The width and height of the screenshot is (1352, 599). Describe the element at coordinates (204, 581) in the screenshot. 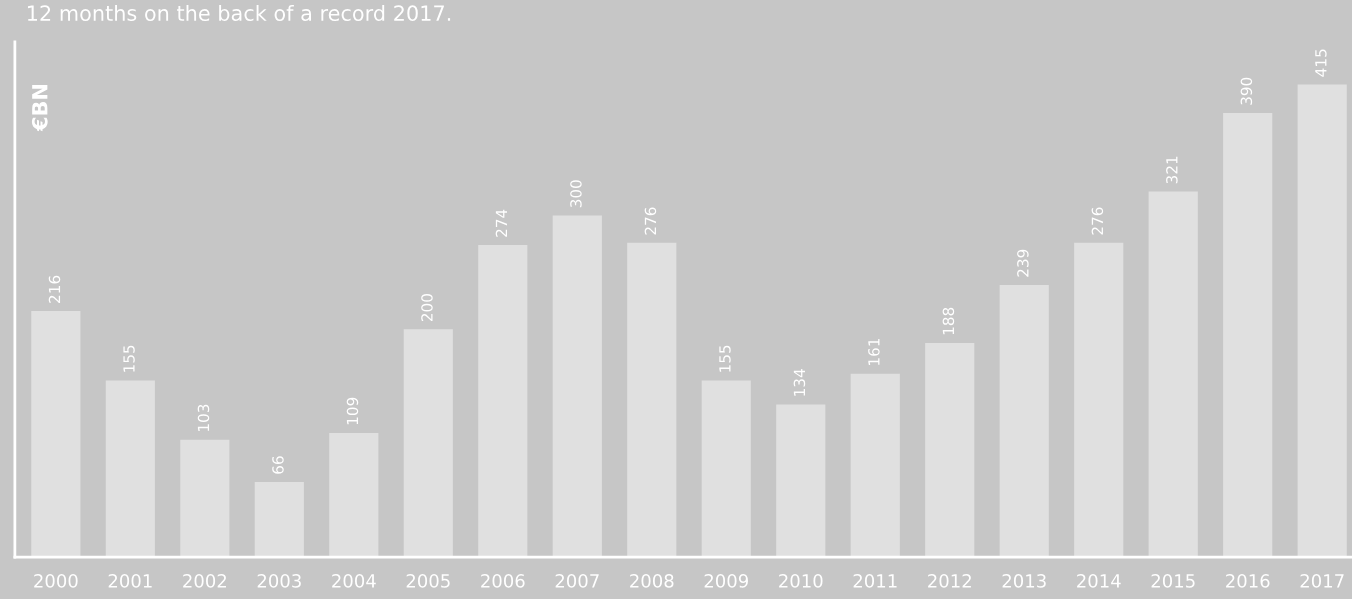

I see `x-tick-label: 2002` at that location.